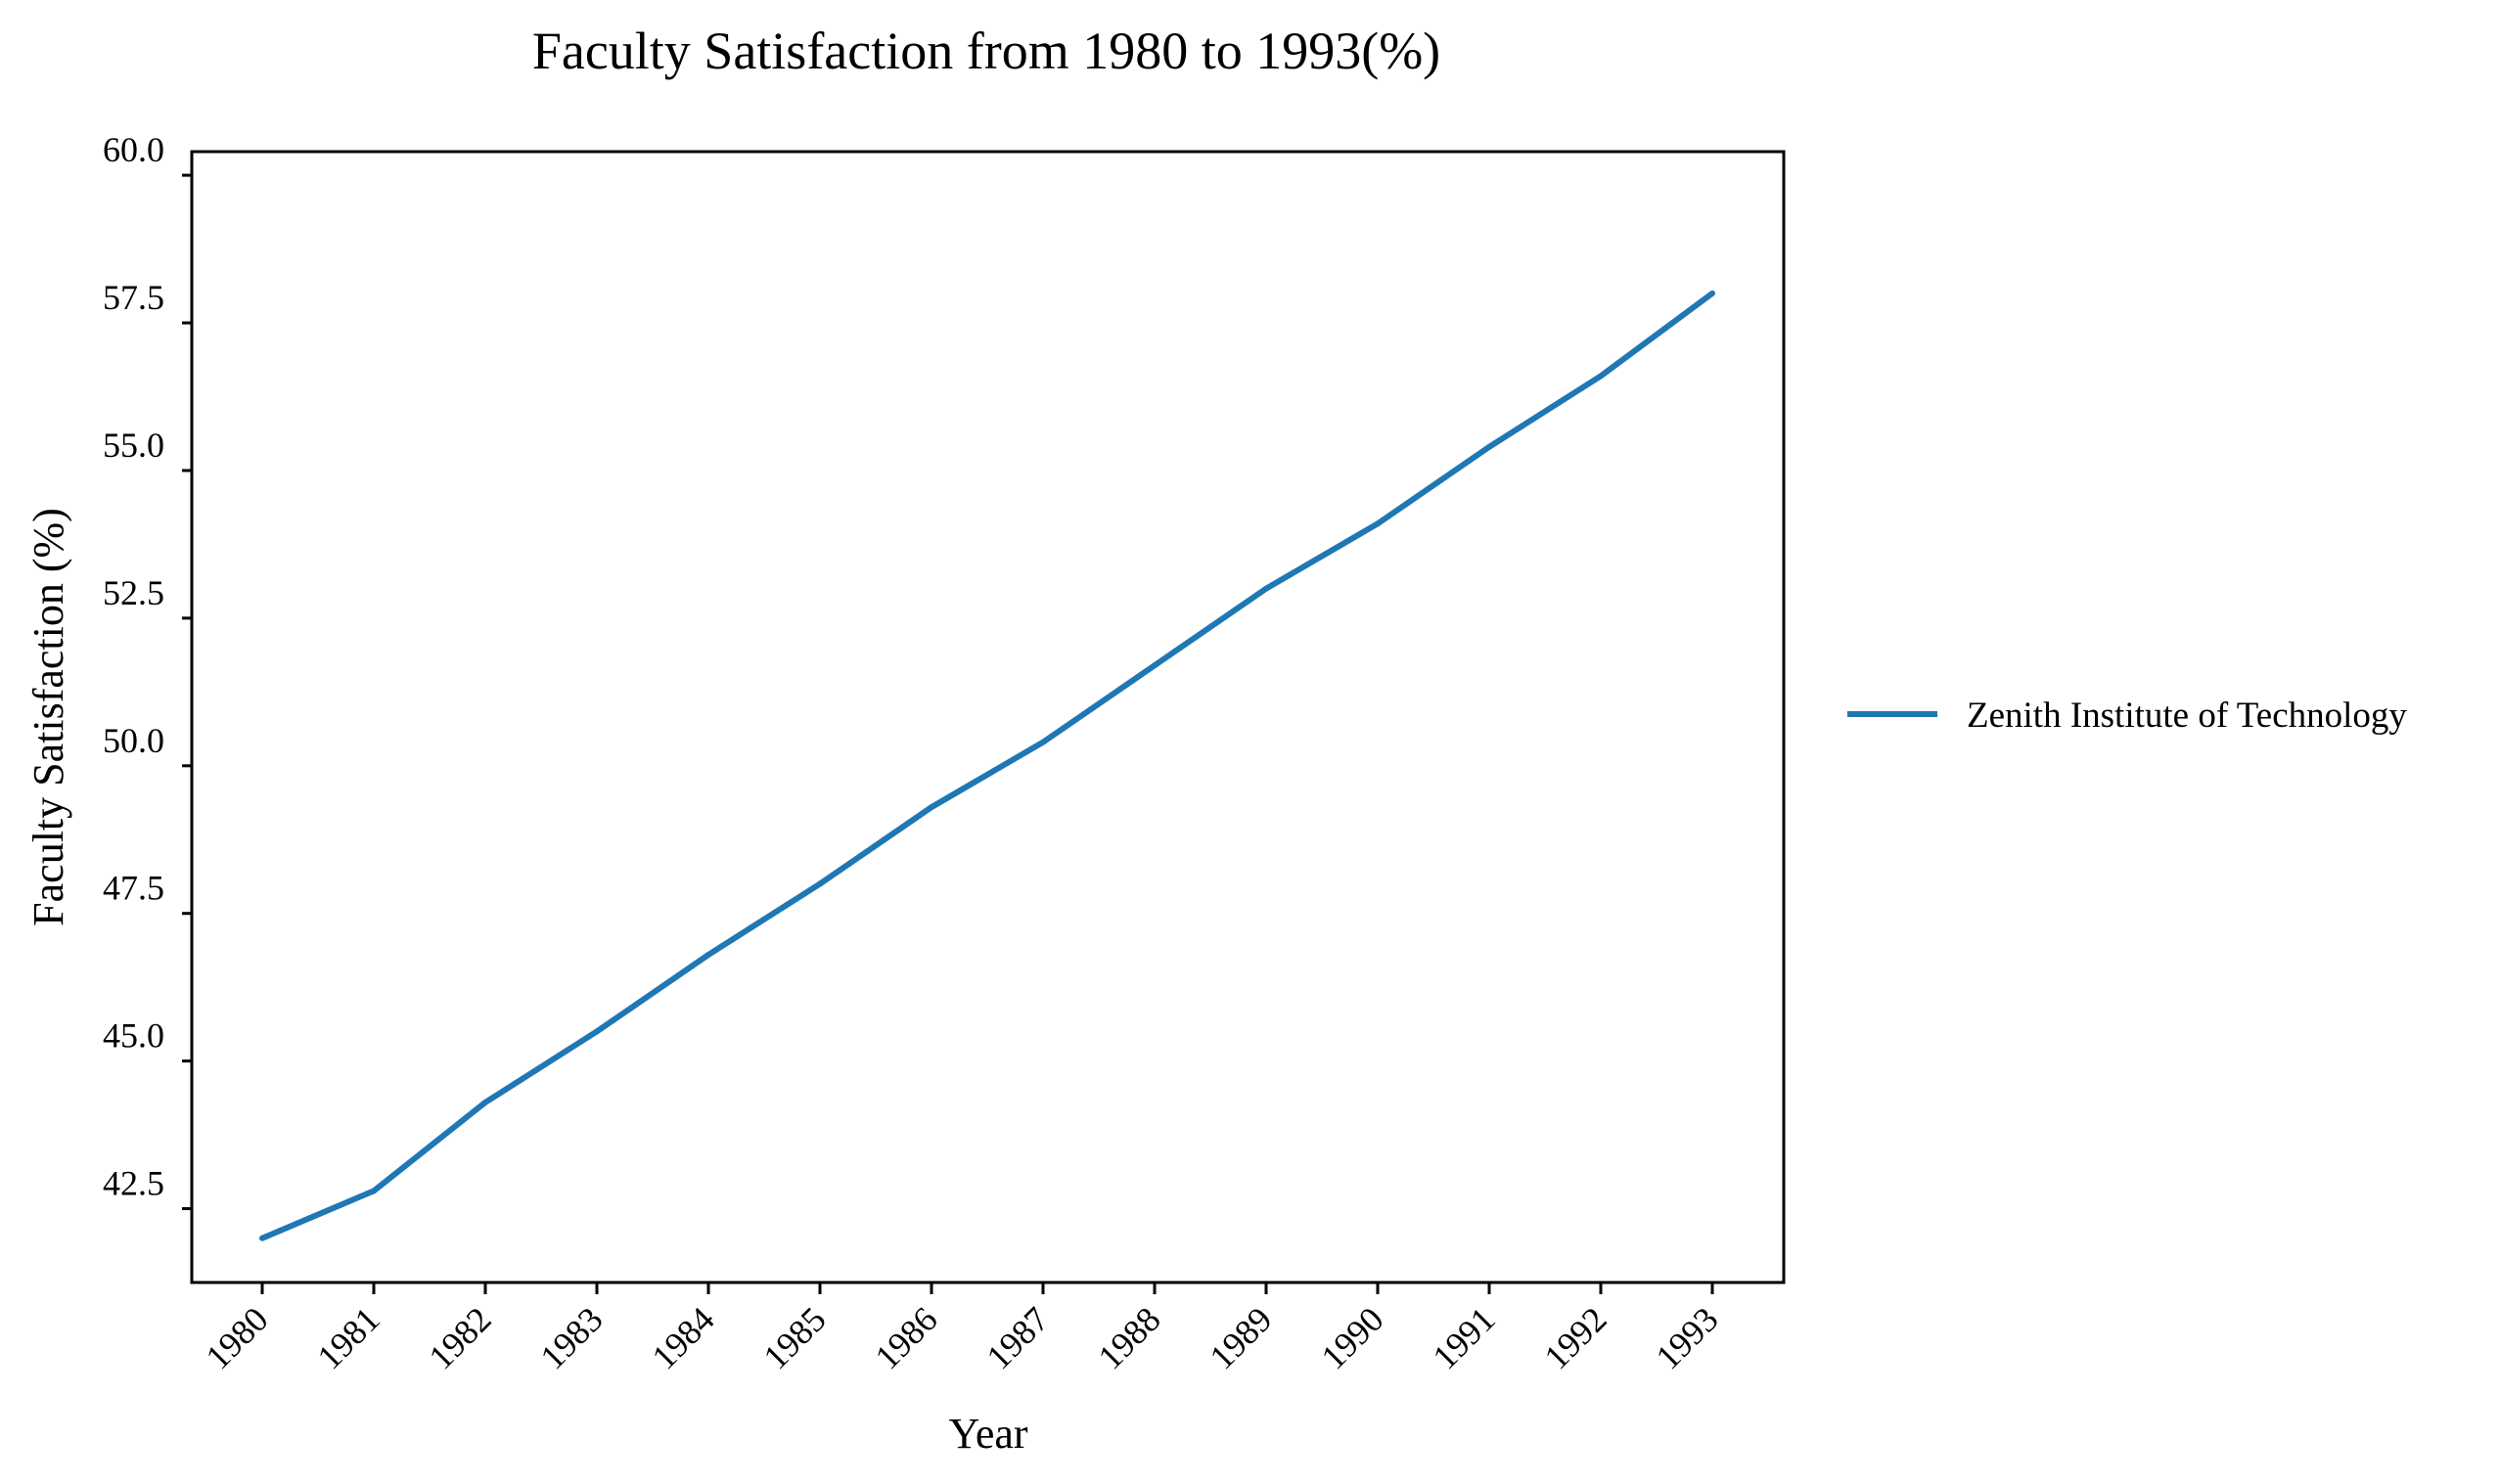  Describe the element at coordinates (2187, 716) in the screenshot. I see `legend-label: Zenith Institute of Technology` at that location.